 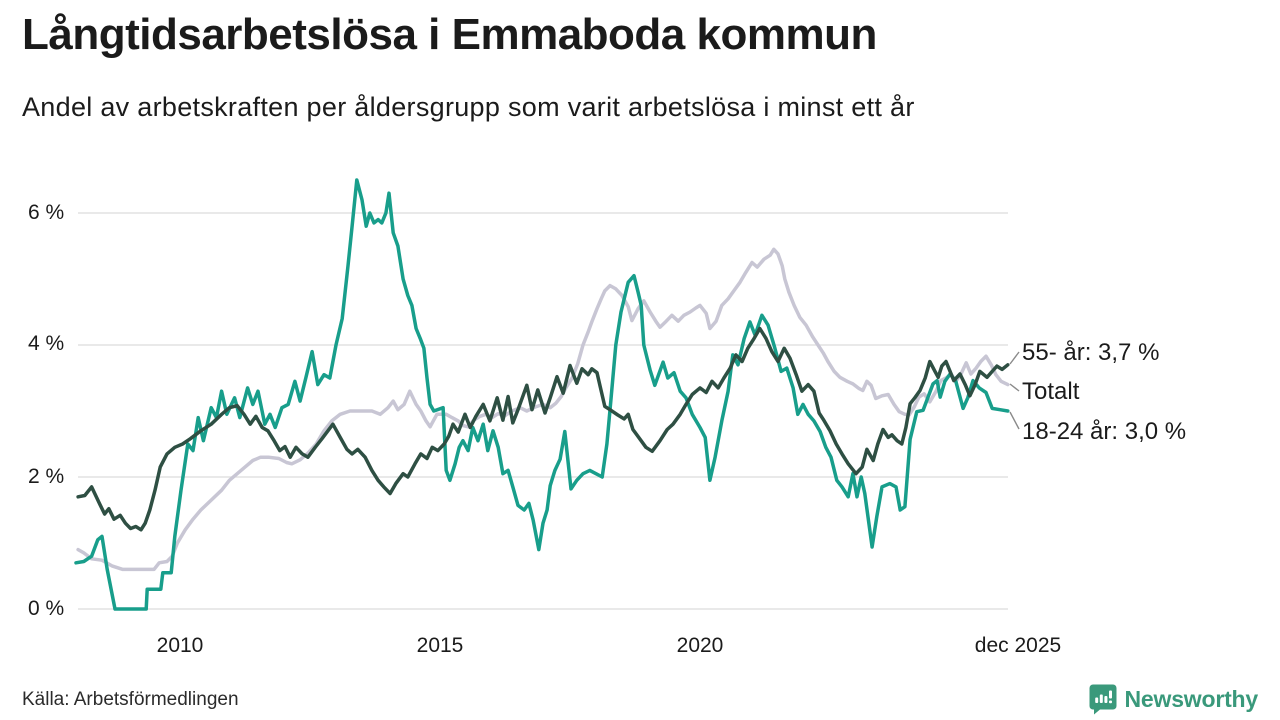 I want to click on y-axis-tick-4: 4 %, so click(x=46, y=343).